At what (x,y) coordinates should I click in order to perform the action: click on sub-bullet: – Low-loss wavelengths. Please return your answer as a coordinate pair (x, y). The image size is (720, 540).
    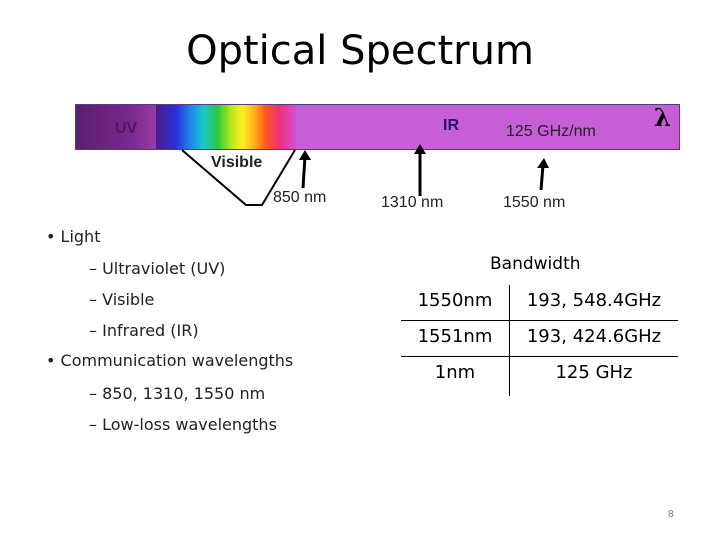
    Looking at the image, I should click on (183, 424).